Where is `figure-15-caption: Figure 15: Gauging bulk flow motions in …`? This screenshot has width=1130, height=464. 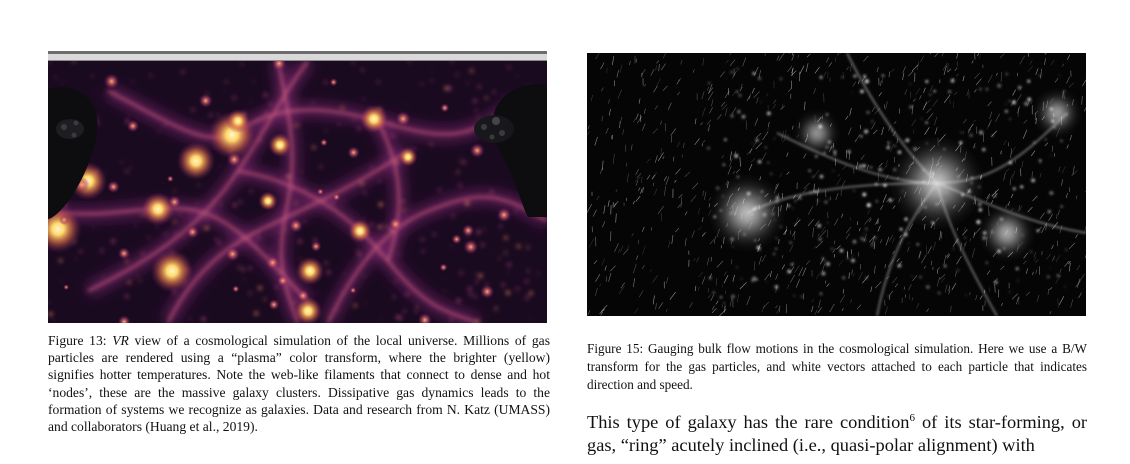 figure-15-caption: Figure 15: Gauging bulk flow motions in … is located at coordinates (837, 366).